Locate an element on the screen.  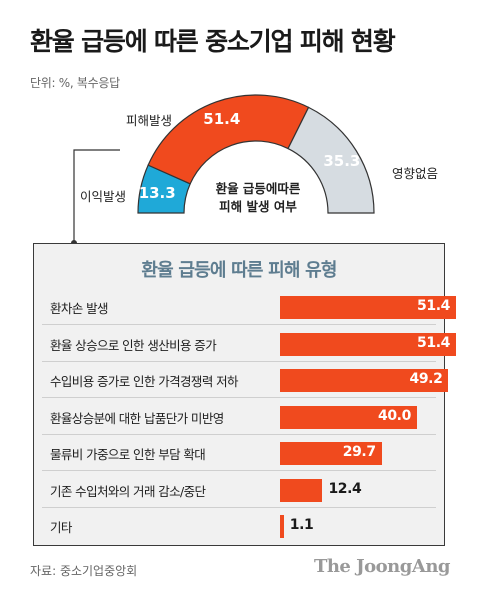
bar-category-label: 환율상승분에 대한 납품단가 미반영 is located at coordinates (137, 418).